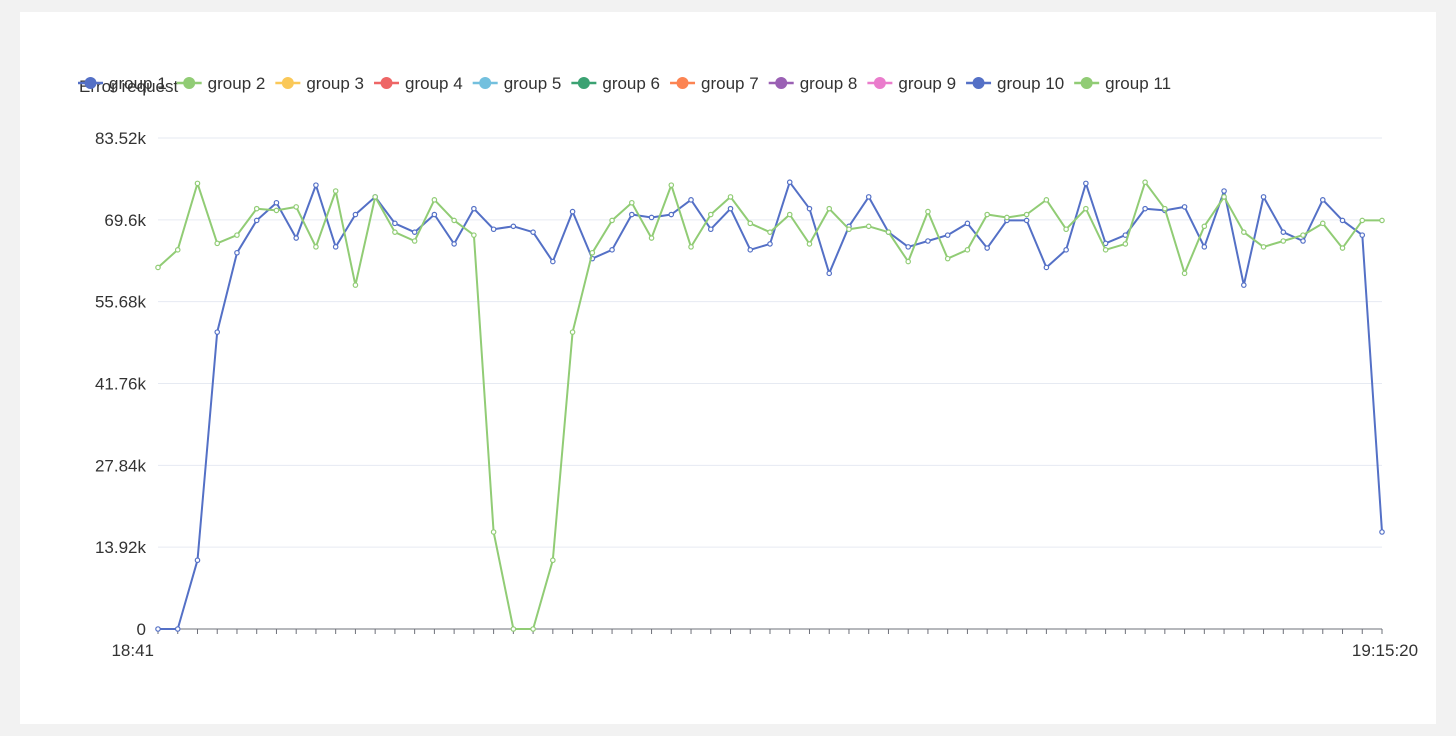 This screenshot has height=736, width=1456. What do you see at coordinates (122, 83) in the screenshot?
I see `legend-item: group 1` at bounding box center [122, 83].